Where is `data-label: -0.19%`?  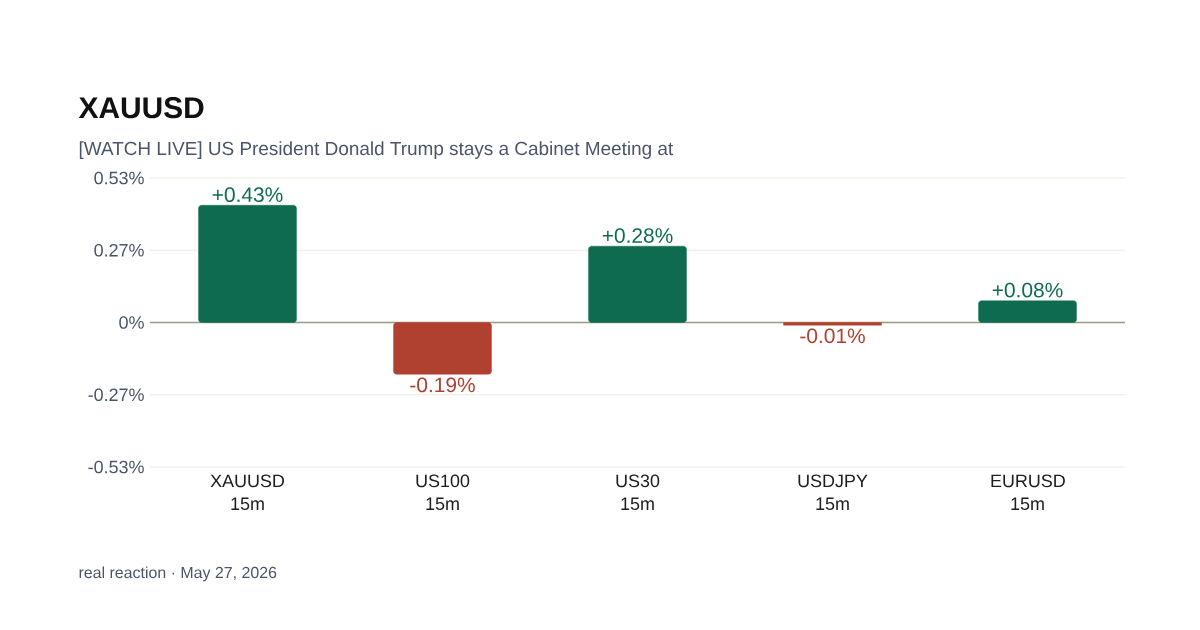 data-label: -0.19% is located at coordinates (442, 385).